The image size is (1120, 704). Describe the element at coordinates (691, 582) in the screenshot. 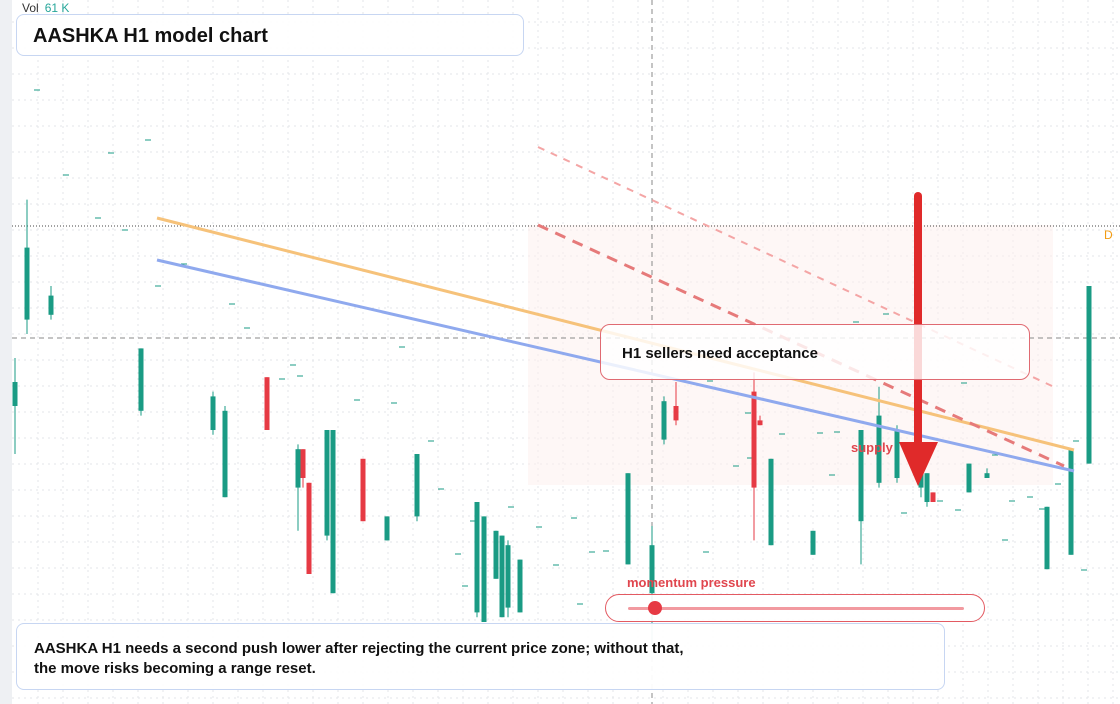

I see `momentum-label: momentum pressure` at that location.